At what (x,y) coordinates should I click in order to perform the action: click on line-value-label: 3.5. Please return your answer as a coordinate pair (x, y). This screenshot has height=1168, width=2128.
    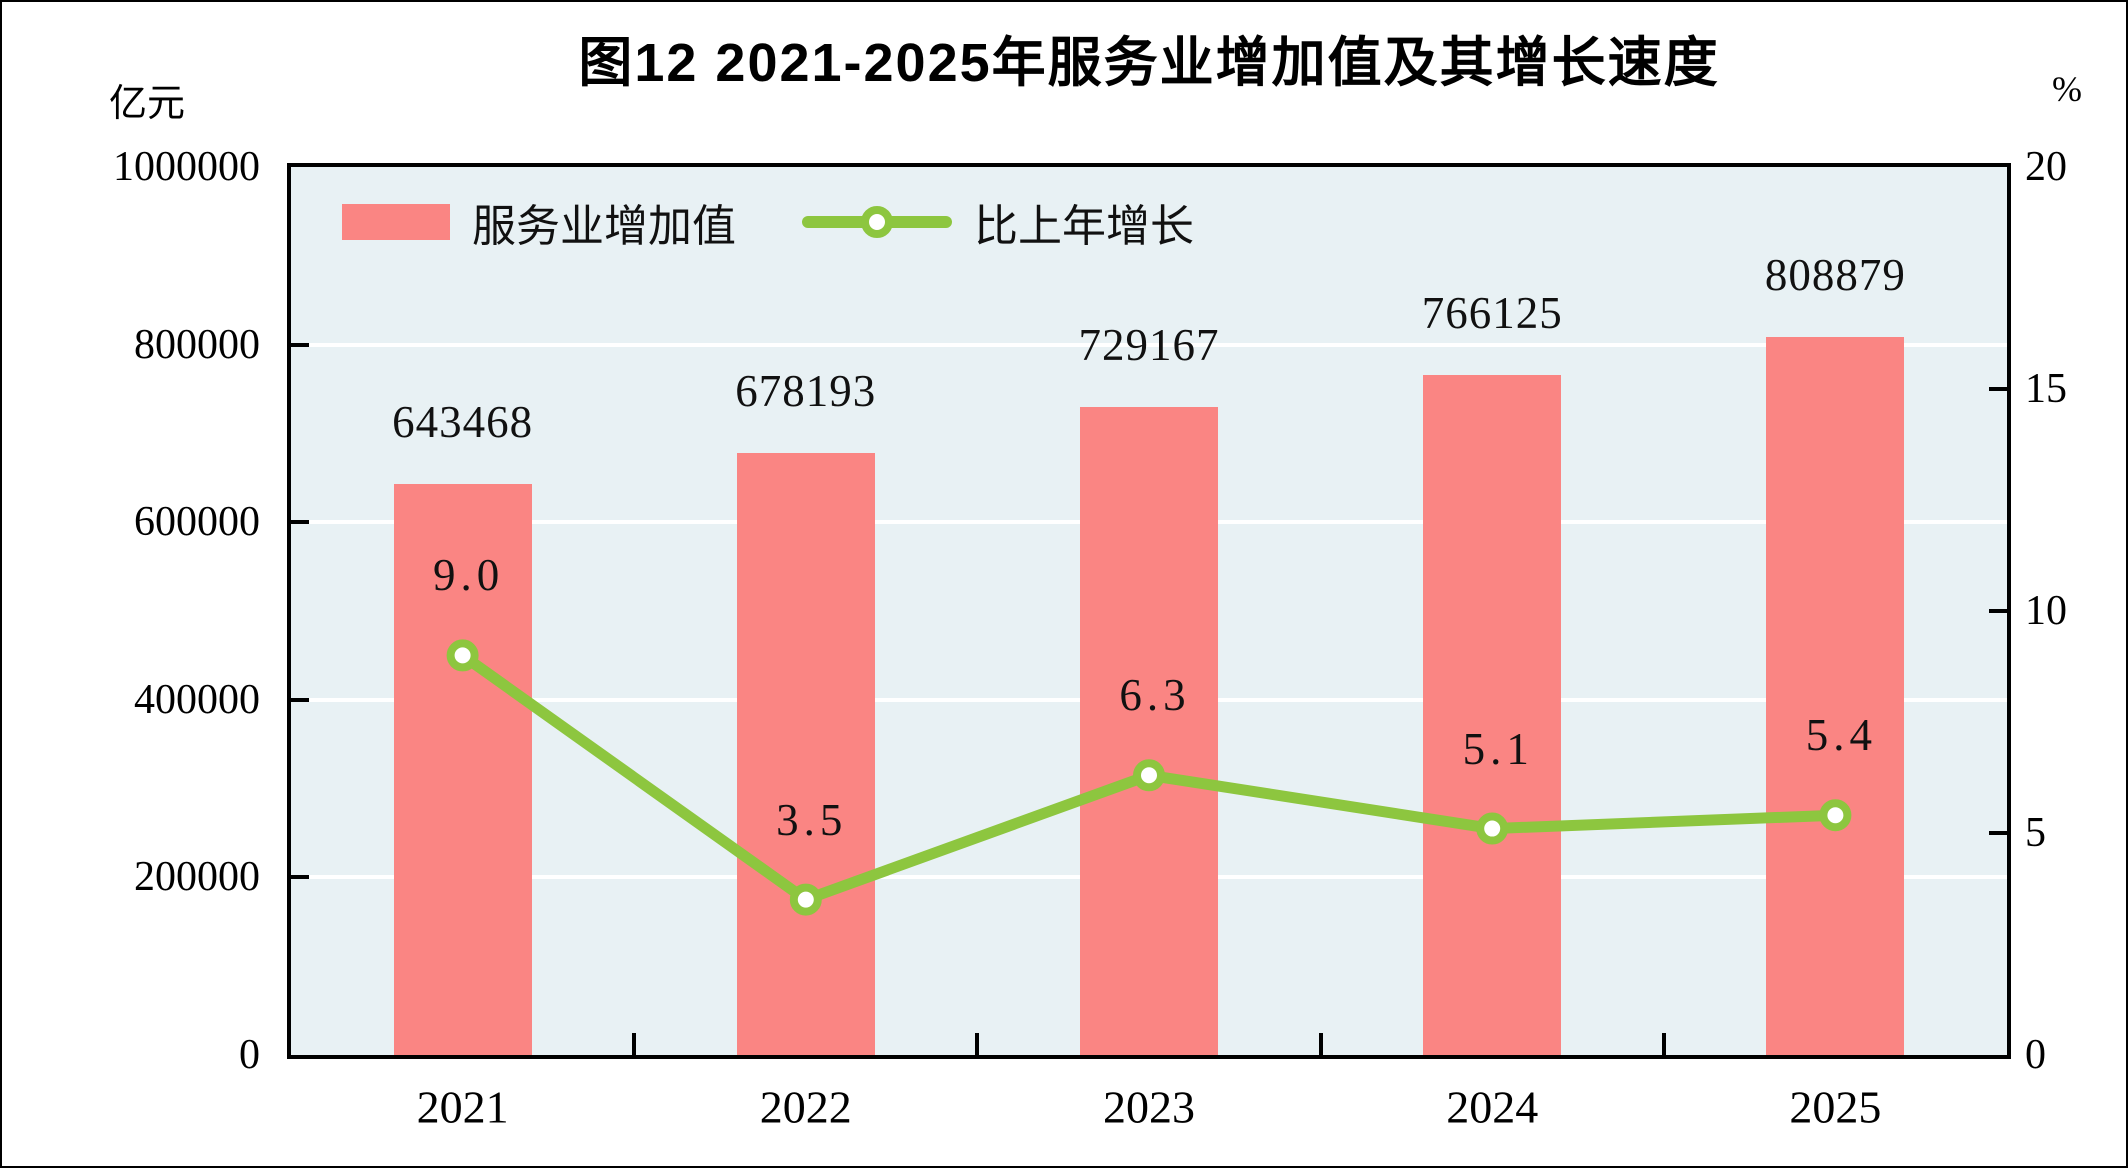
    Looking at the image, I should click on (812, 819).